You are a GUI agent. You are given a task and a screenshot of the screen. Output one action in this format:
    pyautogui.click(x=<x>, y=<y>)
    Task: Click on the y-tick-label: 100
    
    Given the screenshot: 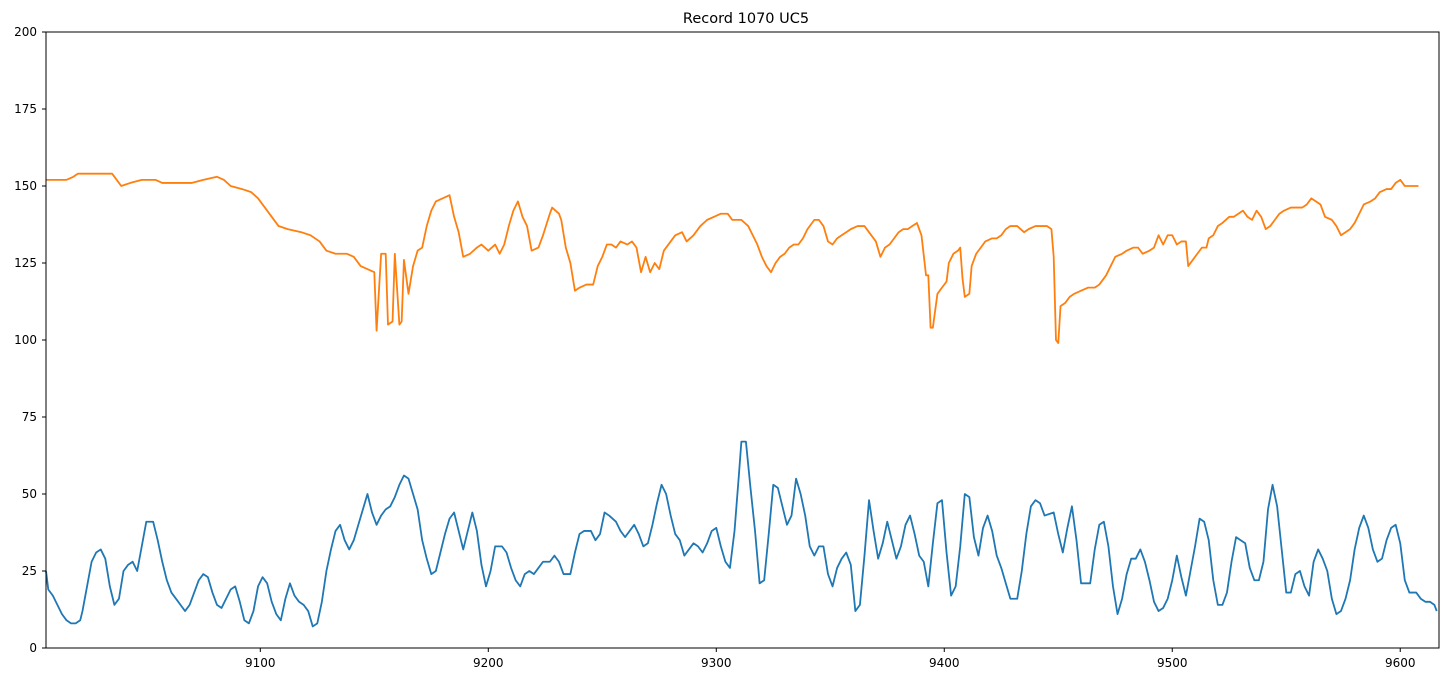 What is the action you would take?
    pyautogui.click(x=25, y=340)
    